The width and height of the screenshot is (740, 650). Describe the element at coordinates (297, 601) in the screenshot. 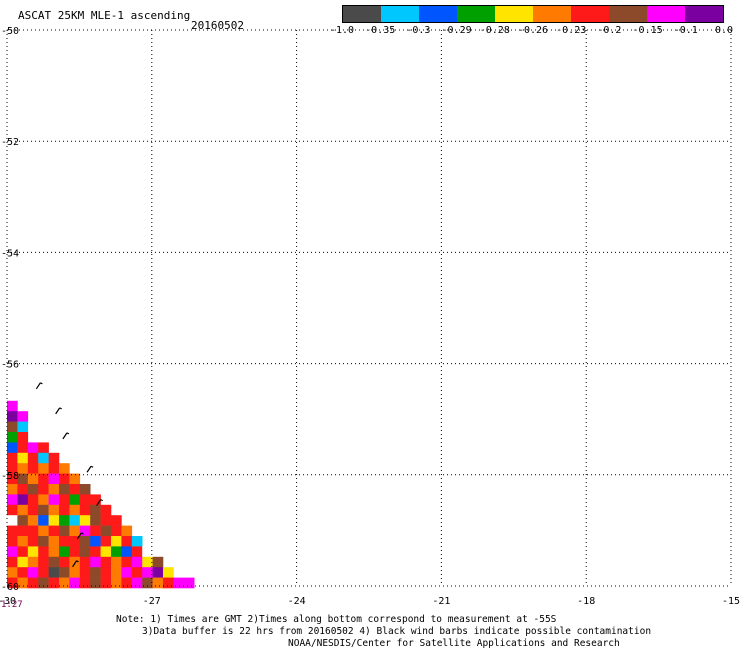

I see `x-tick-label: -24` at that location.